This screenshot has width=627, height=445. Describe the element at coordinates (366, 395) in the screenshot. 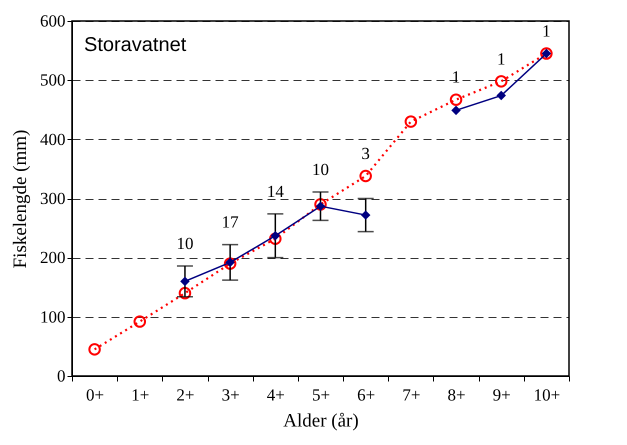

I see `x-tick-label: 6+` at that location.